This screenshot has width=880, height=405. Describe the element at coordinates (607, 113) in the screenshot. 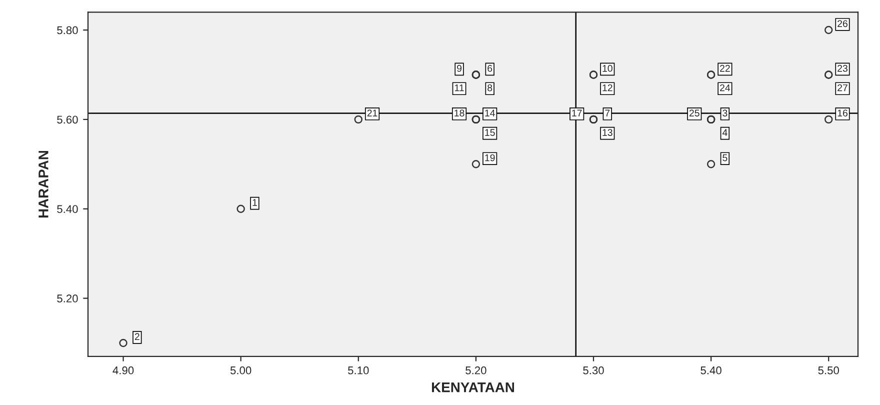

I see `annotation: 7` at that location.